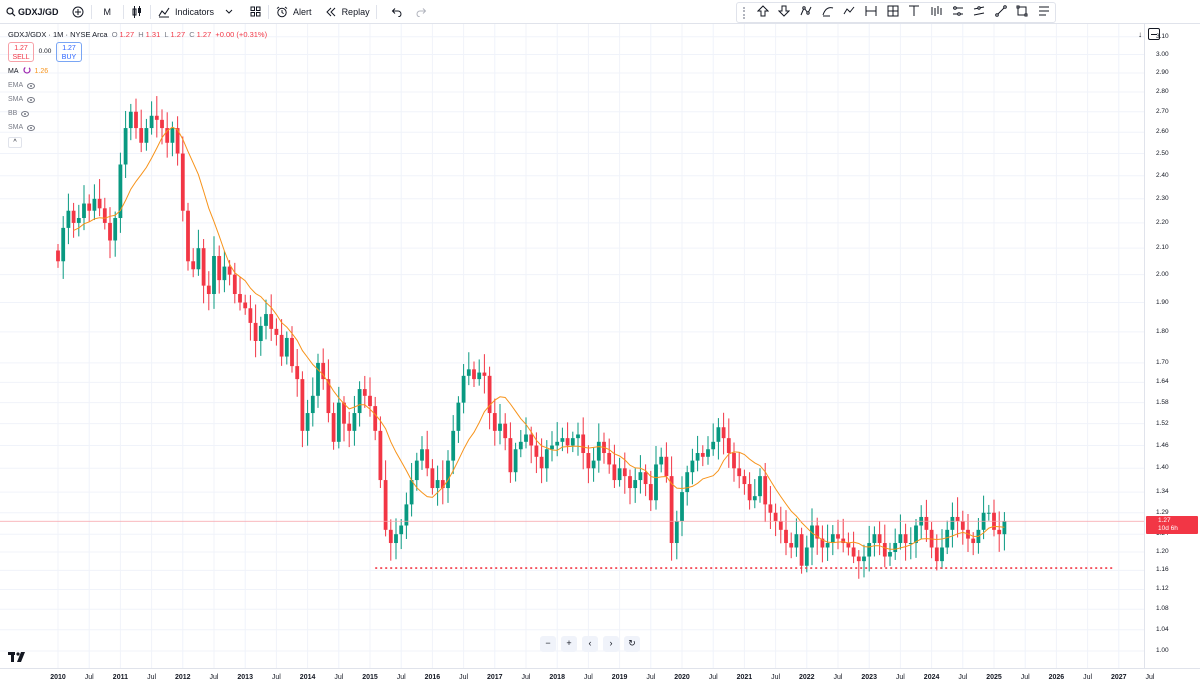 Image resolution: width=1200 pixels, height=686 pixels. I want to click on indicators-button: Indicators, so click(196, 12).